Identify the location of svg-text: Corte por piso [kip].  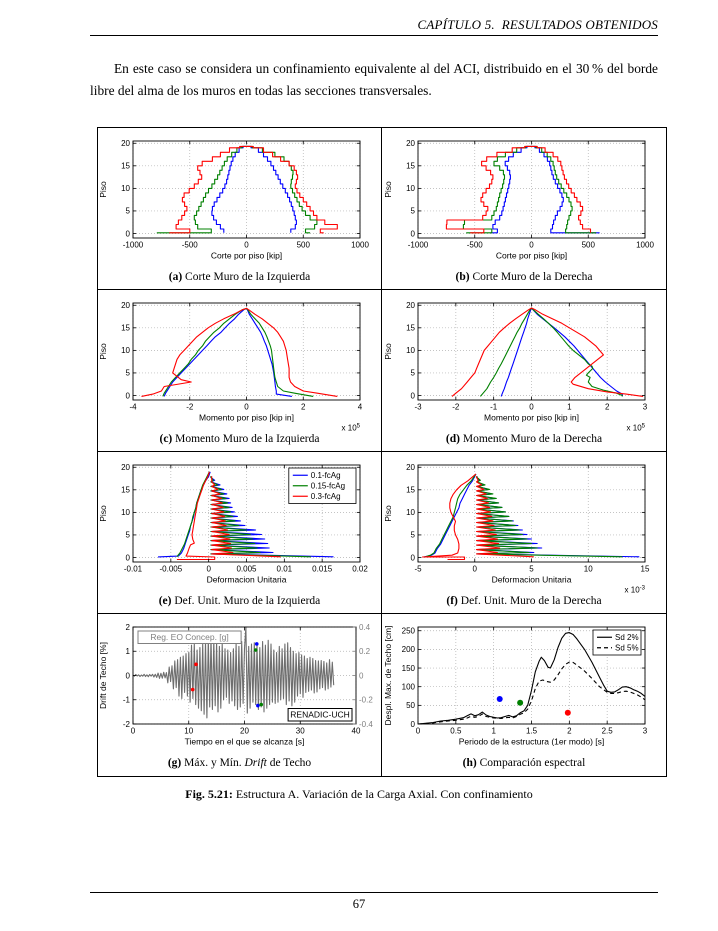
(530, 256).